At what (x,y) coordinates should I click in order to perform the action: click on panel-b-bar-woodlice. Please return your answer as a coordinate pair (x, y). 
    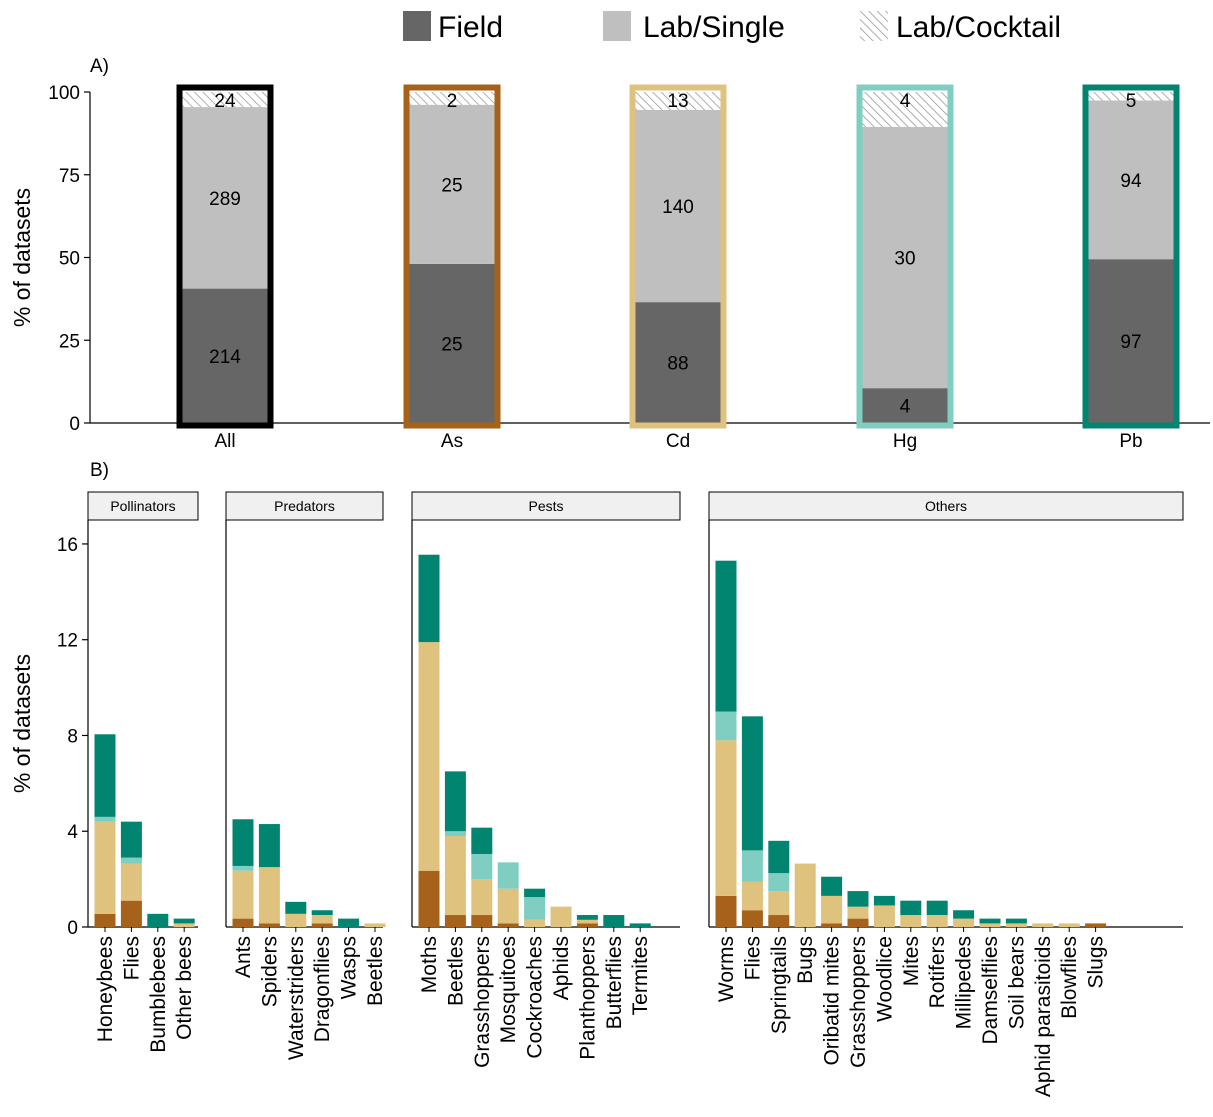
    Looking at the image, I should click on (884, 911).